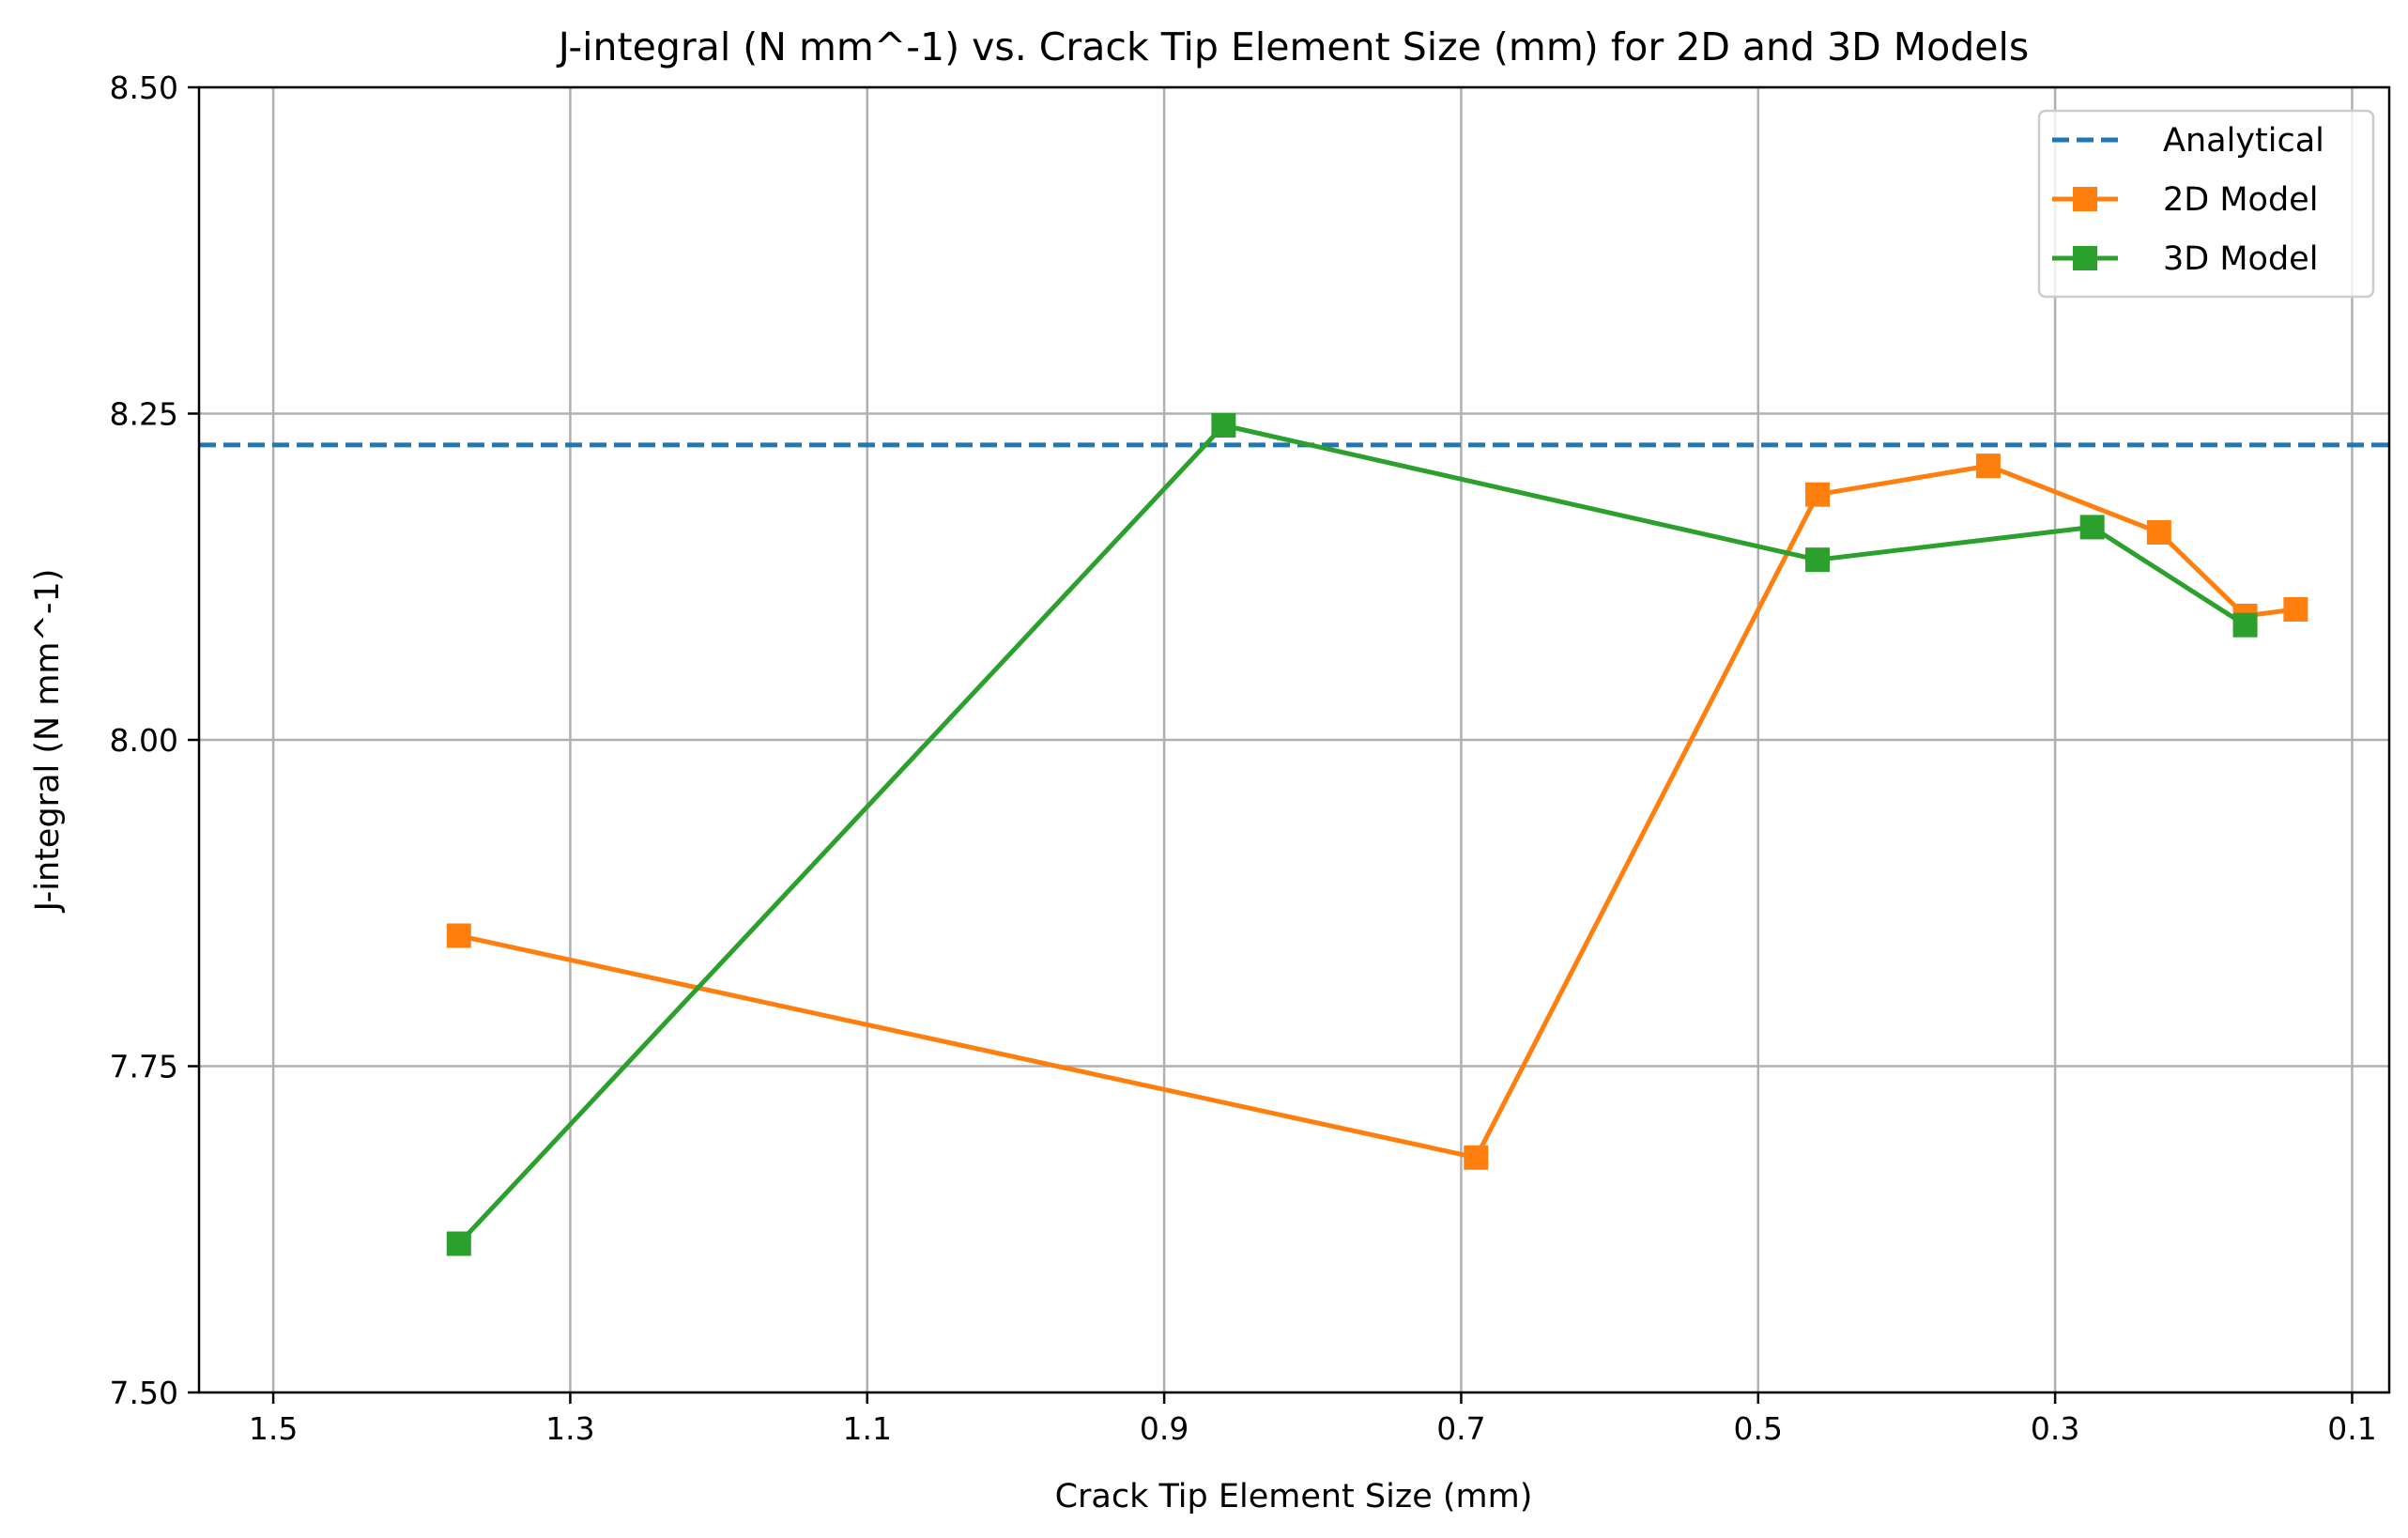 This screenshot has width=2408, height=1538. Describe the element at coordinates (569, 1428) in the screenshot. I see `x-tick-label: 1.3` at that location.